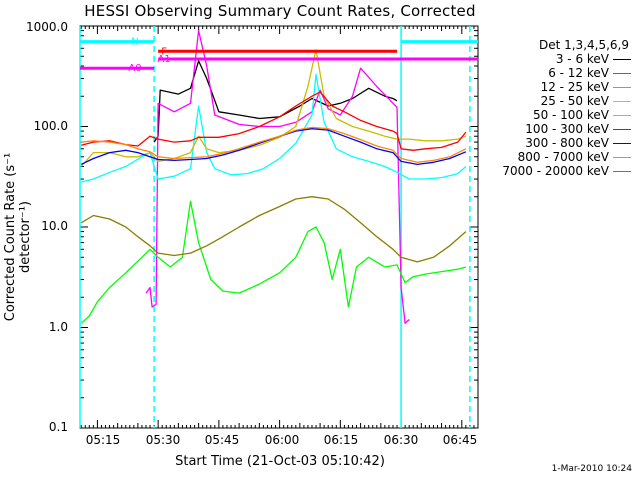  Describe the element at coordinates (163, 440) in the screenshot. I see `x-tick-label: 05:30` at that location.